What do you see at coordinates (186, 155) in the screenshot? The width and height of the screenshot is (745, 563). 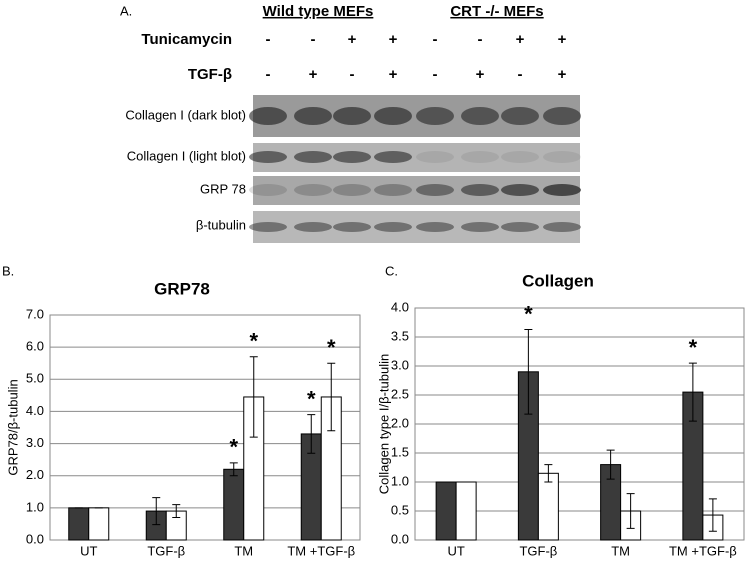 I see `blot-label: Collagen I (light blot)` at bounding box center [186, 155].